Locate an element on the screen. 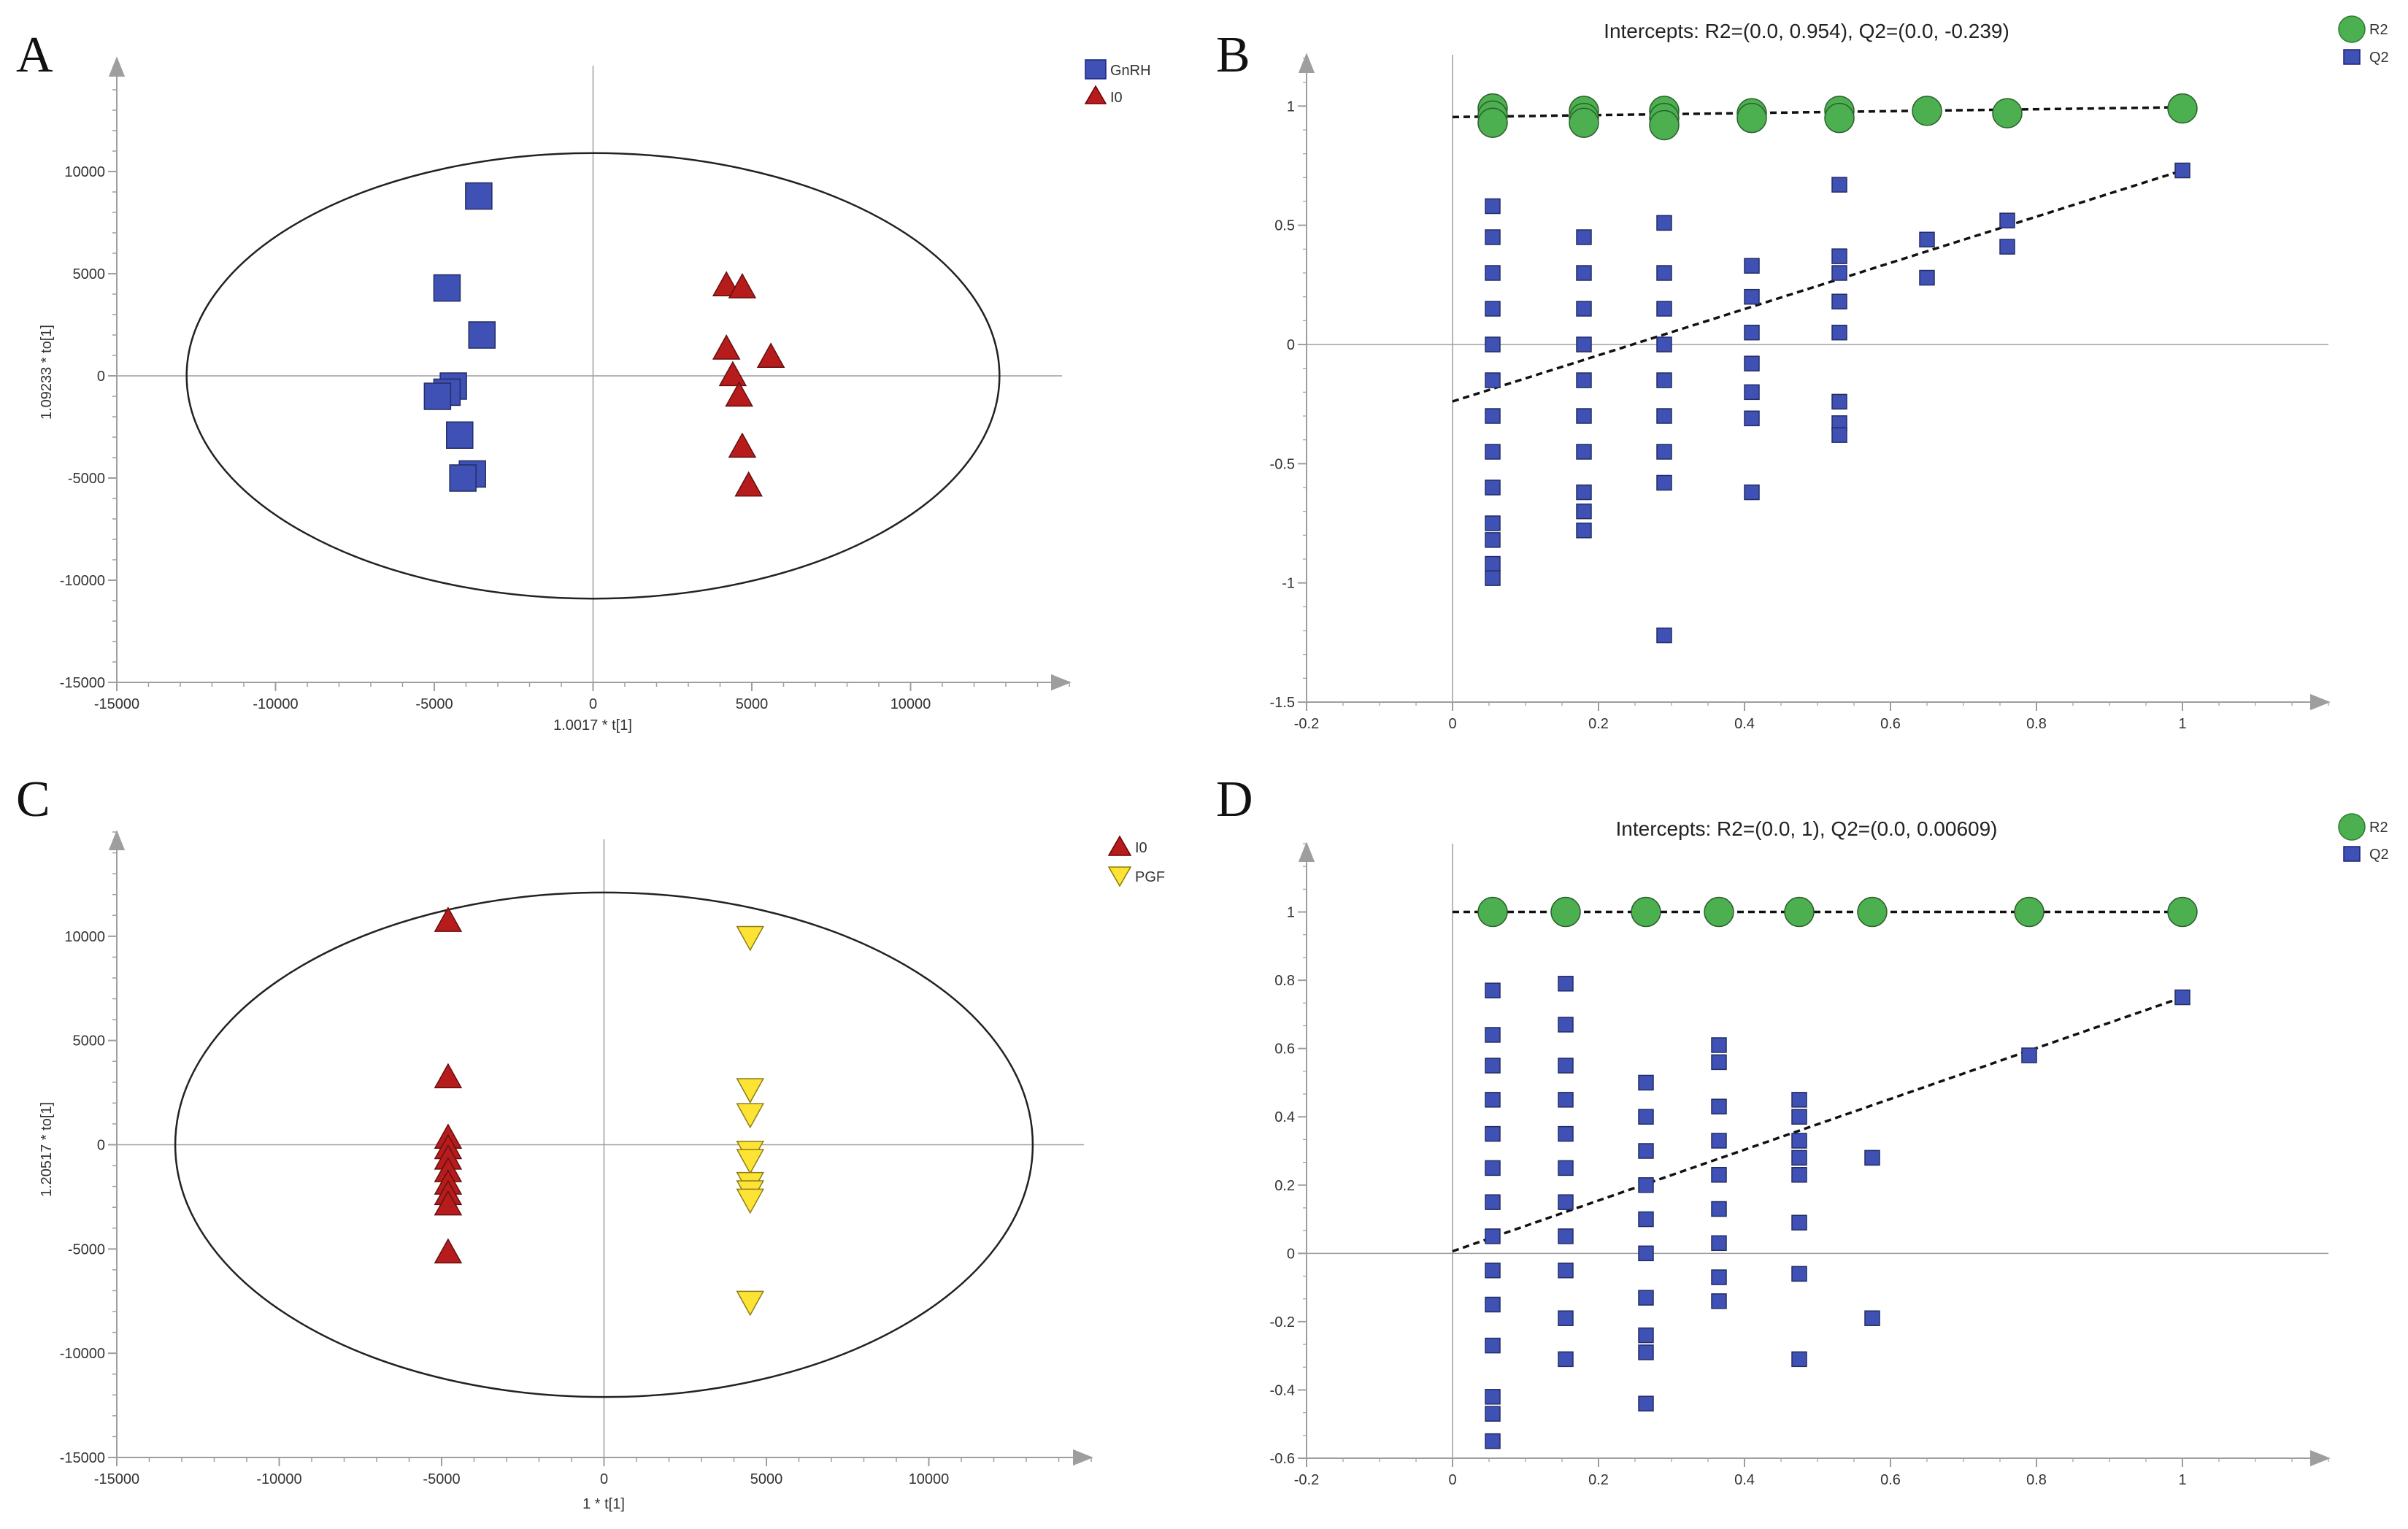  y-tick-label-c: -15000 is located at coordinates (82, 1458).